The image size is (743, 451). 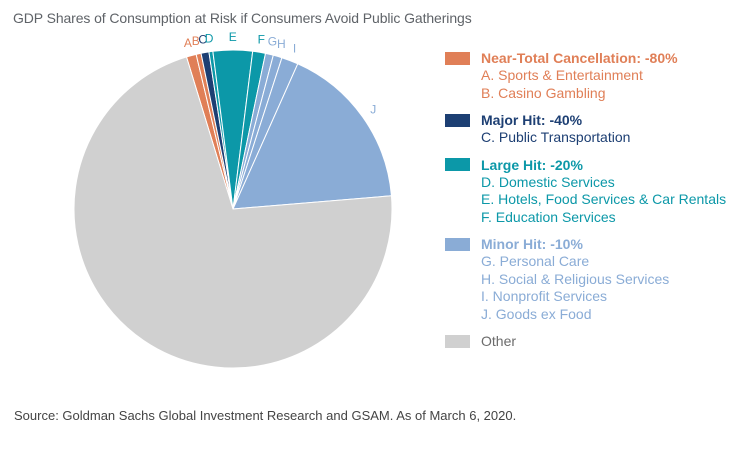 What do you see at coordinates (532, 164) in the screenshot?
I see `legend-group-title: Large Hit: -20%` at bounding box center [532, 164].